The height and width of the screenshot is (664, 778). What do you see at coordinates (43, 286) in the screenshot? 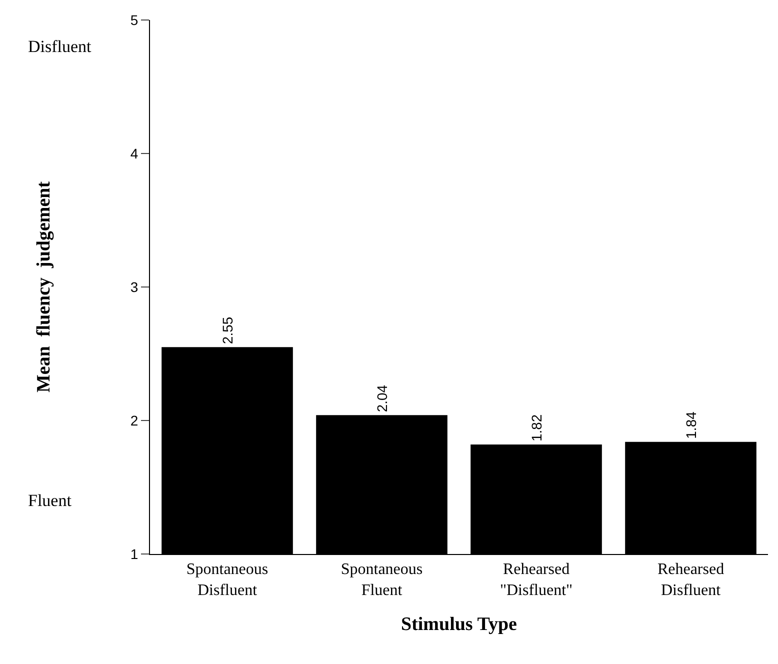
I see `y-axis-title: Mean fluency judgement` at bounding box center [43, 286].